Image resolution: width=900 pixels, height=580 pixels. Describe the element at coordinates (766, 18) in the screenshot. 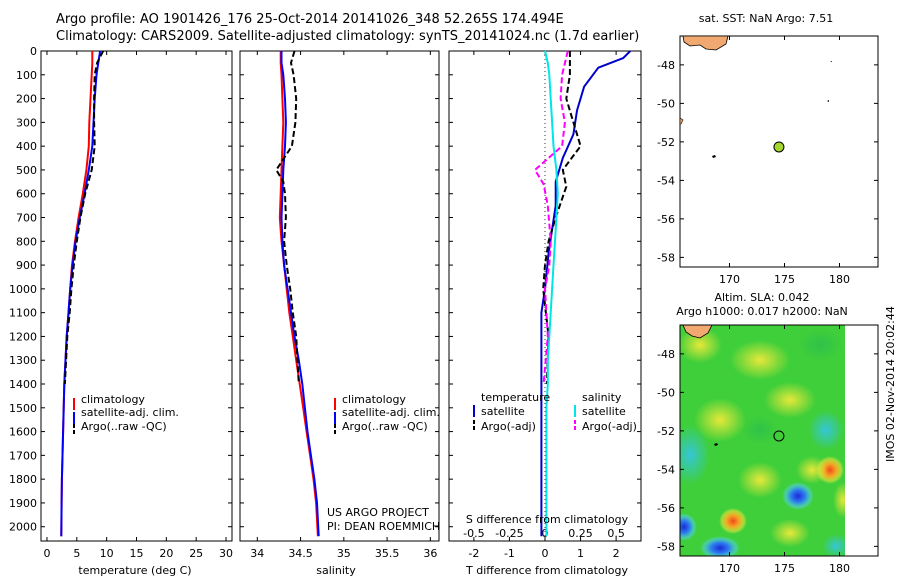

I see `sst-map-title: sat. SST: NaN Argo: 7.51` at that location.